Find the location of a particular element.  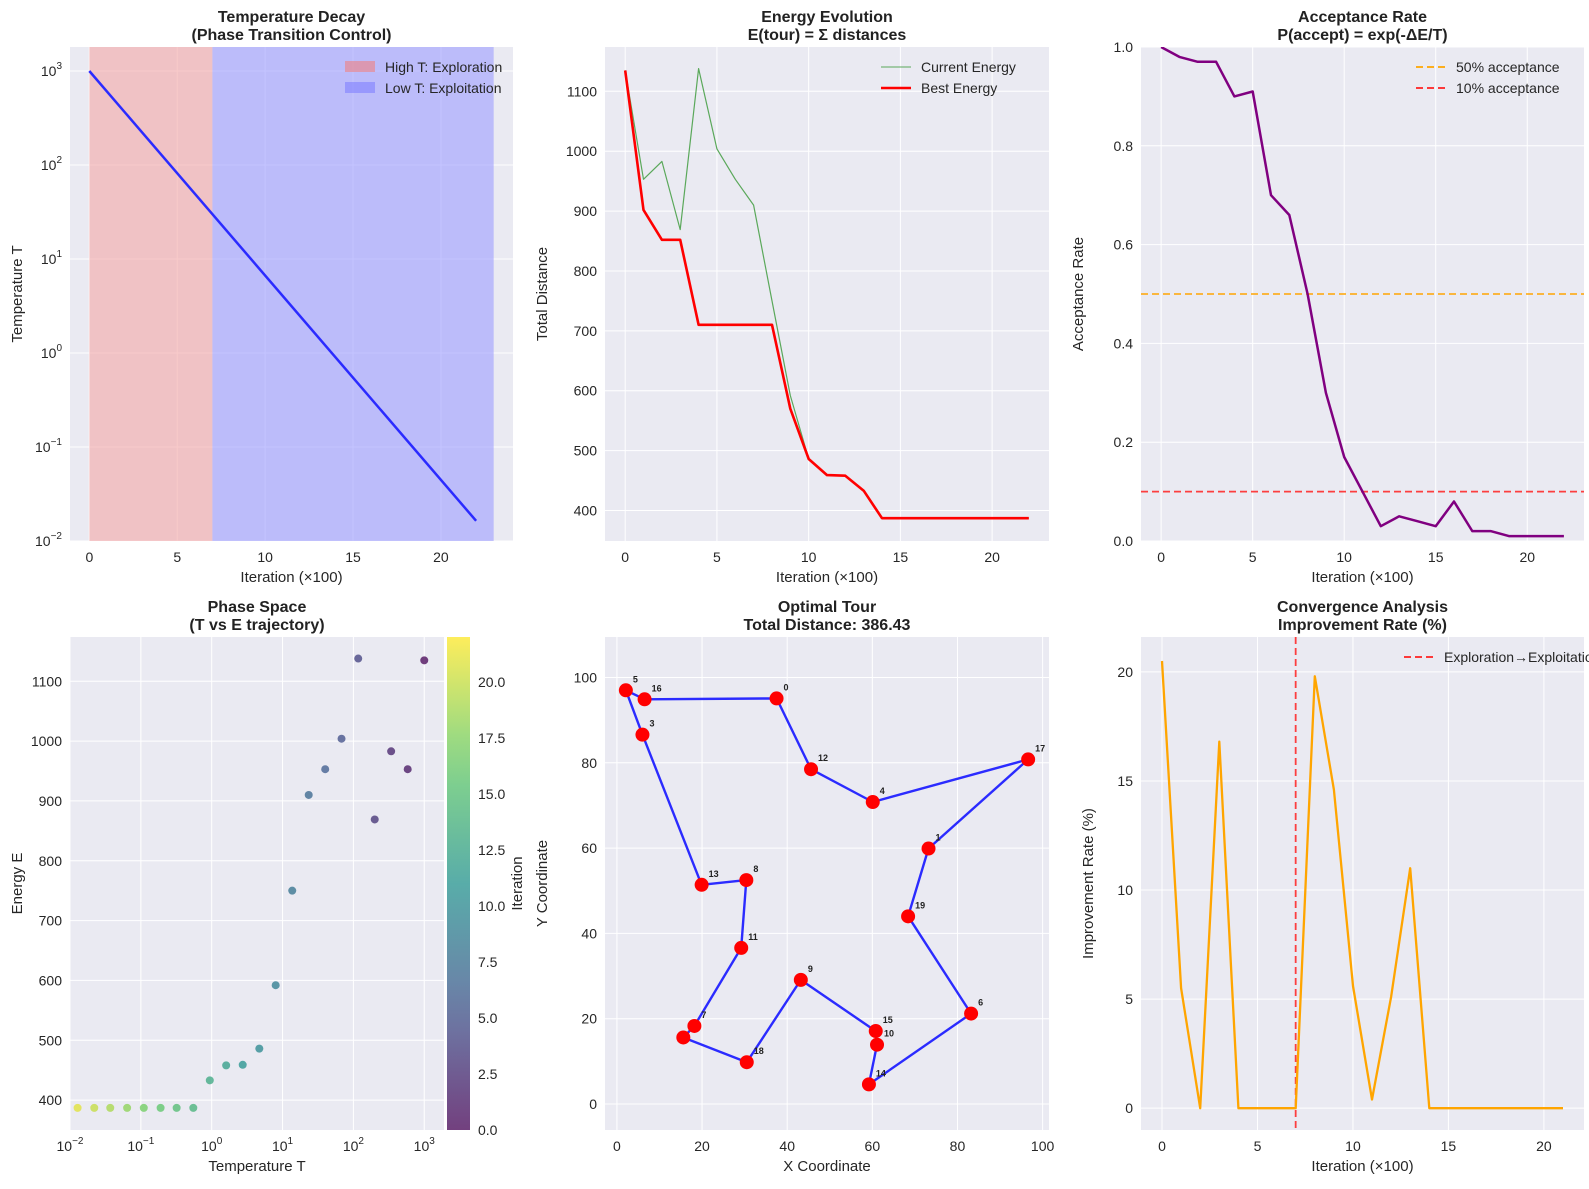

y-tick-label: 10⁻² is located at coordinates (48, 540).